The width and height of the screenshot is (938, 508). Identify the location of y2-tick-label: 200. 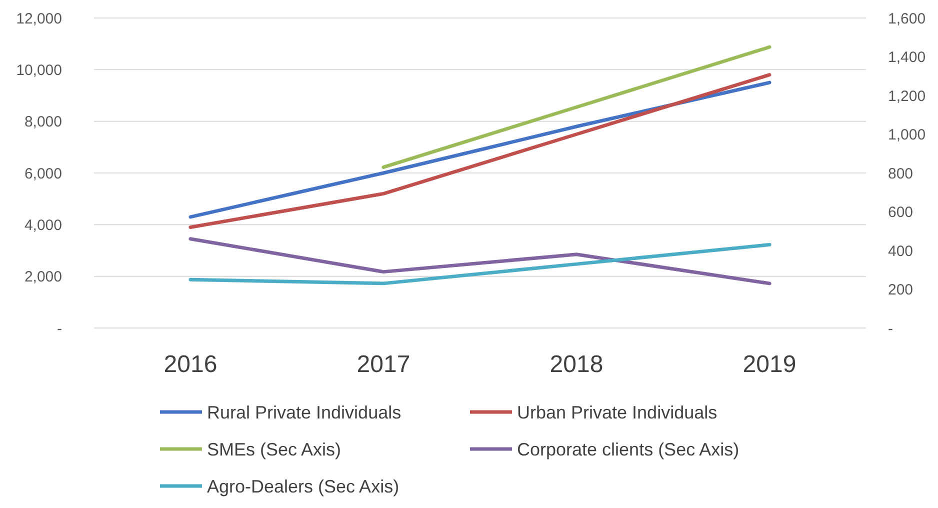
(901, 290).